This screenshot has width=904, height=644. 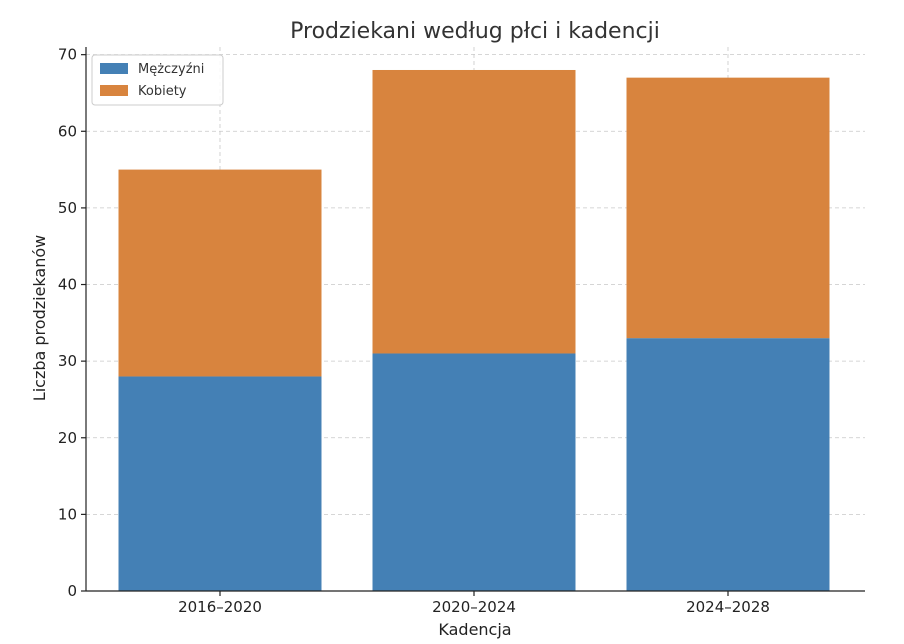 I want to click on y-tick-label: 0, so click(x=72, y=591).